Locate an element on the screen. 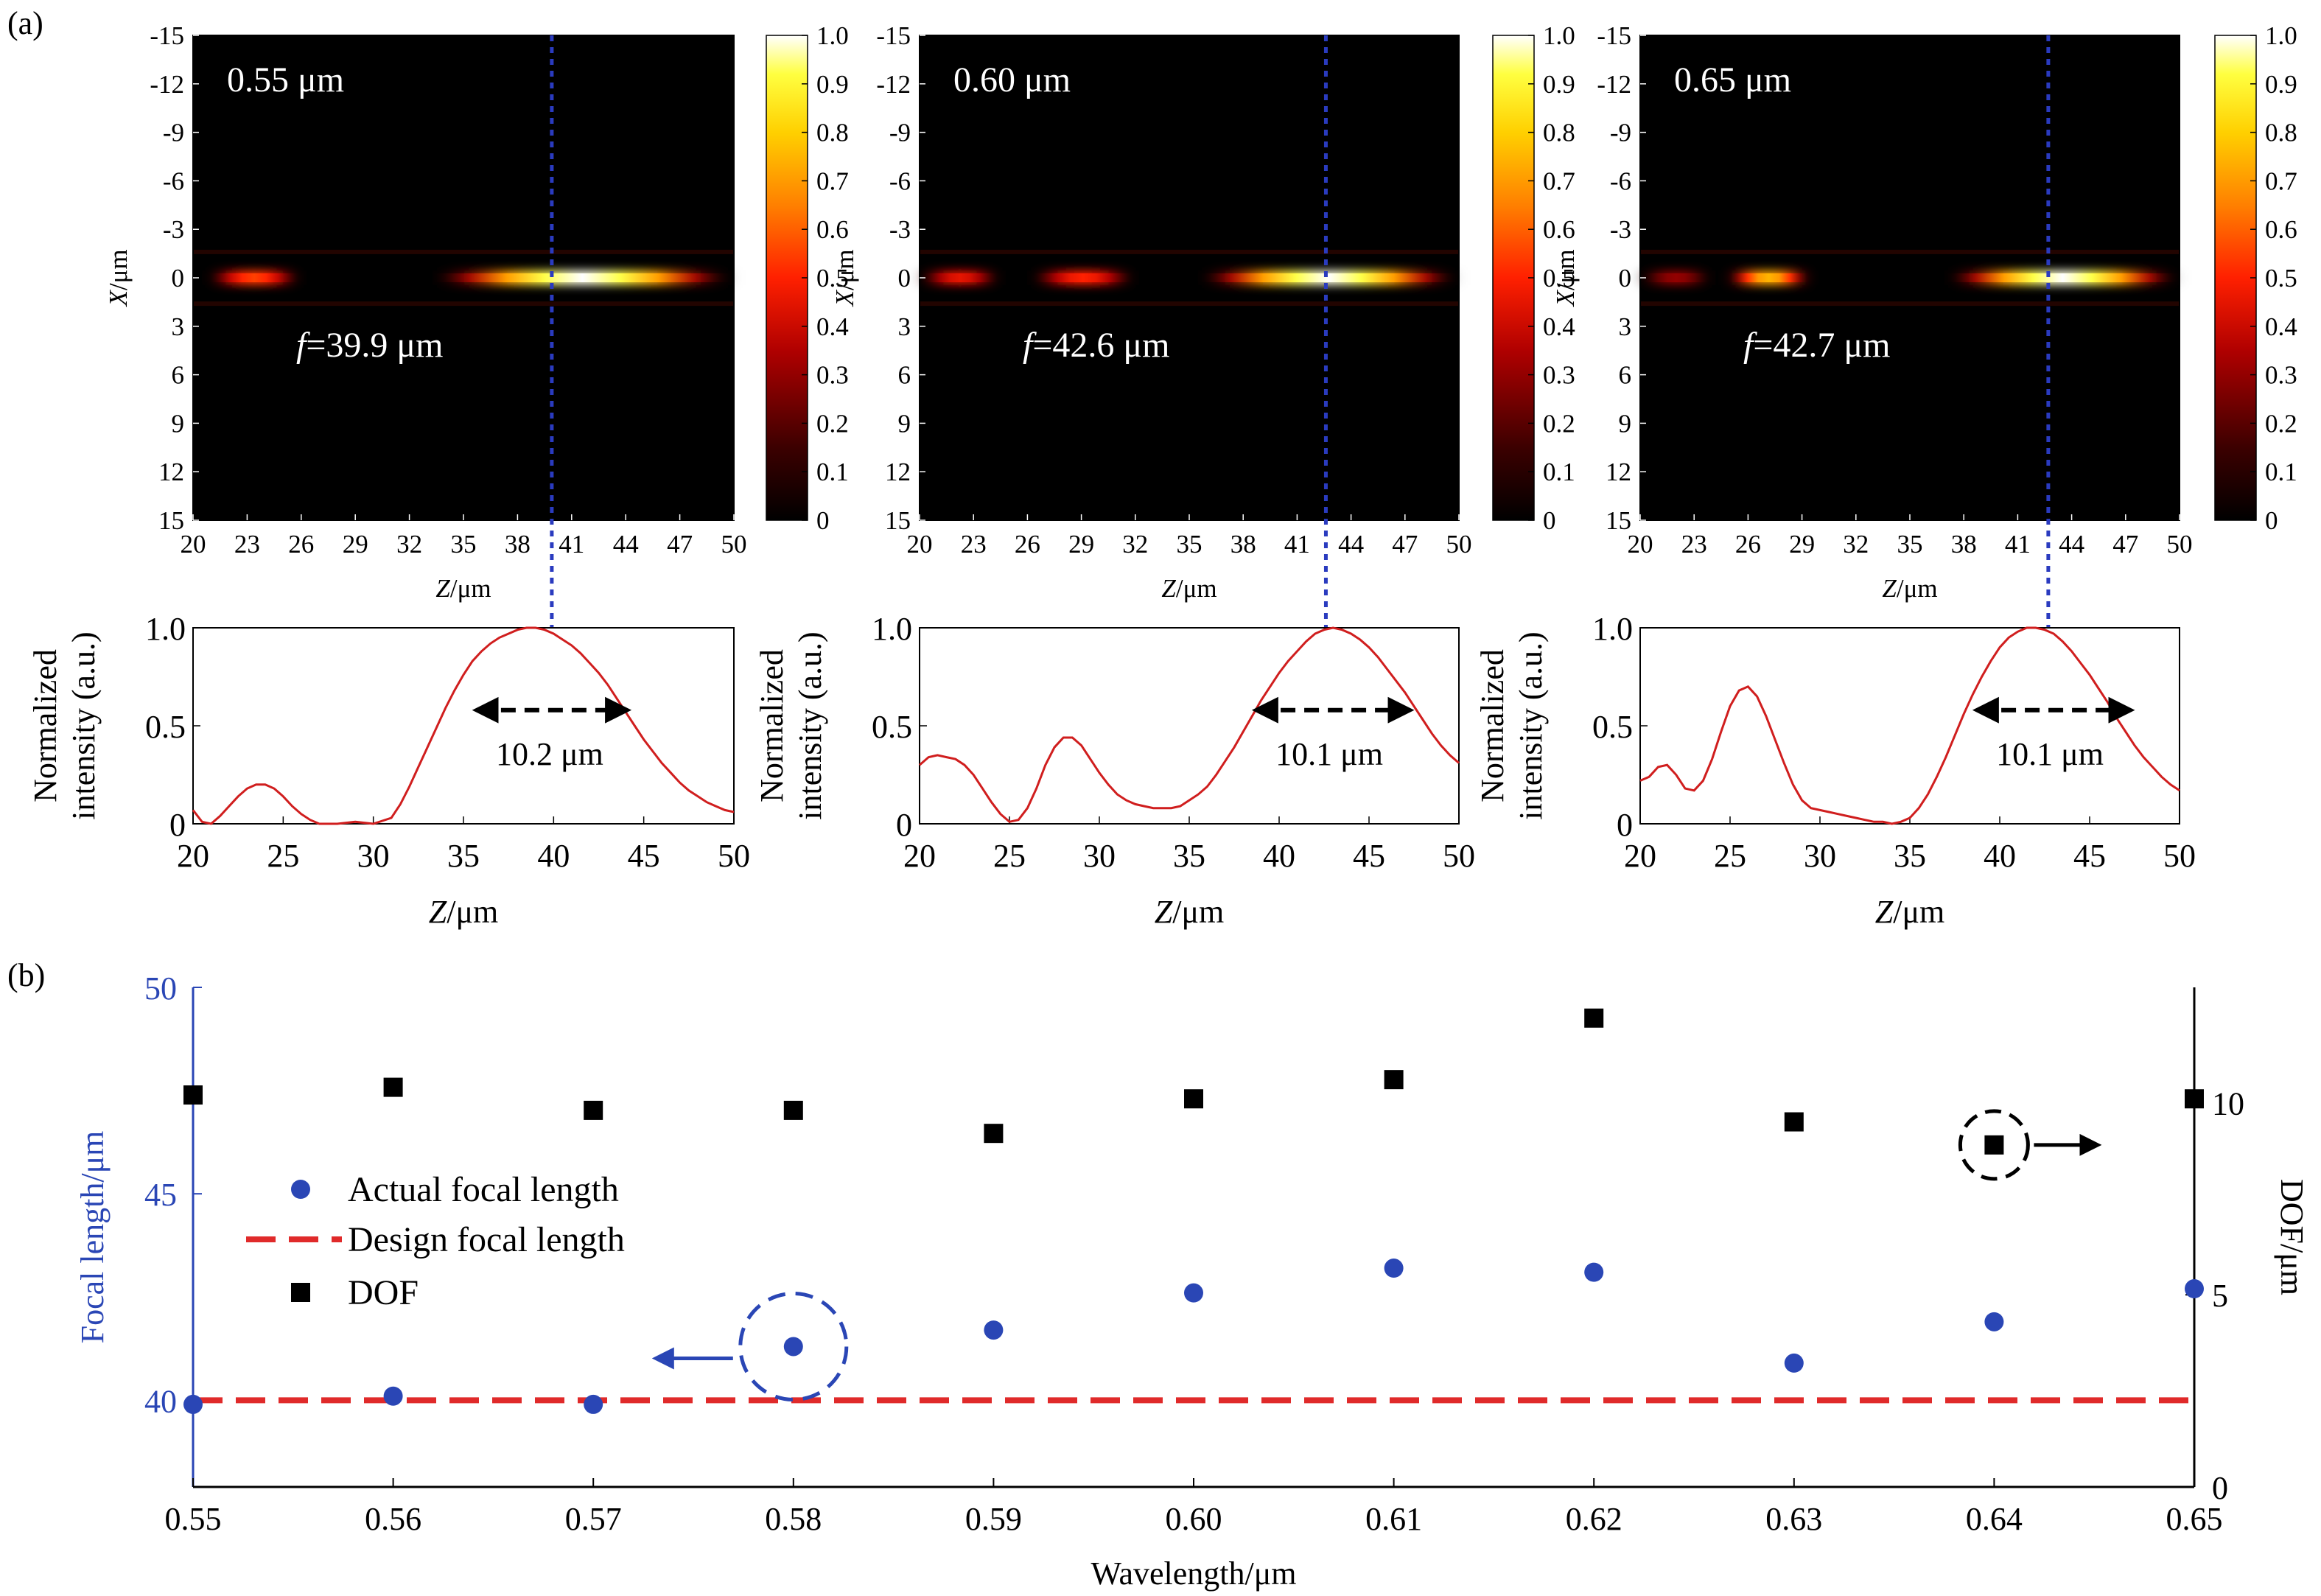 The width and height of the screenshot is (2321, 1596). right-ytick-label: 0 is located at coordinates (2220, 1488).